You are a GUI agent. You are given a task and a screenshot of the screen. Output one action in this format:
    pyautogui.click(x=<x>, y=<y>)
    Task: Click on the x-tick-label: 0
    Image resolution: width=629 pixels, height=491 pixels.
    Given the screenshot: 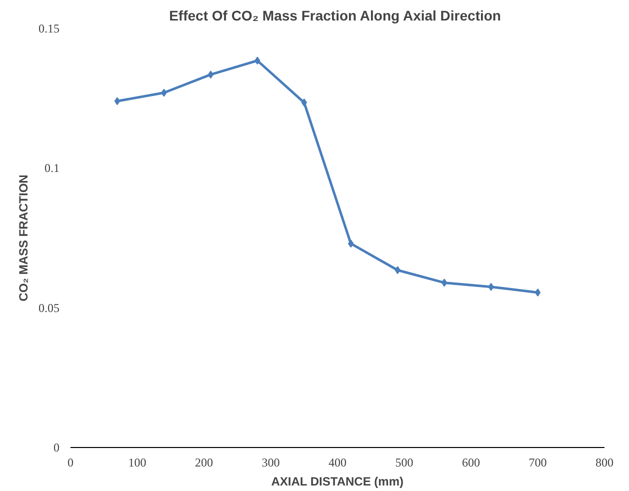 What is the action you would take?
    pyautogui.click(x=71, y=463)
    